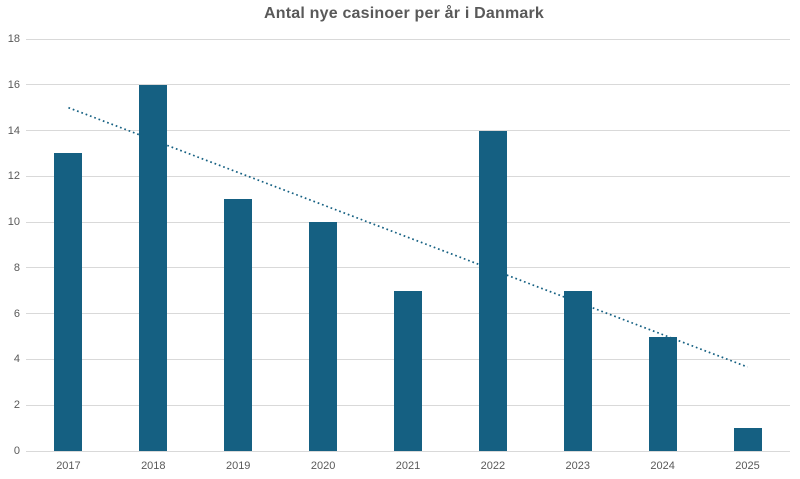 The image size is (800, 479). I want to click on y-tick-label: 8, so click(16, 267).